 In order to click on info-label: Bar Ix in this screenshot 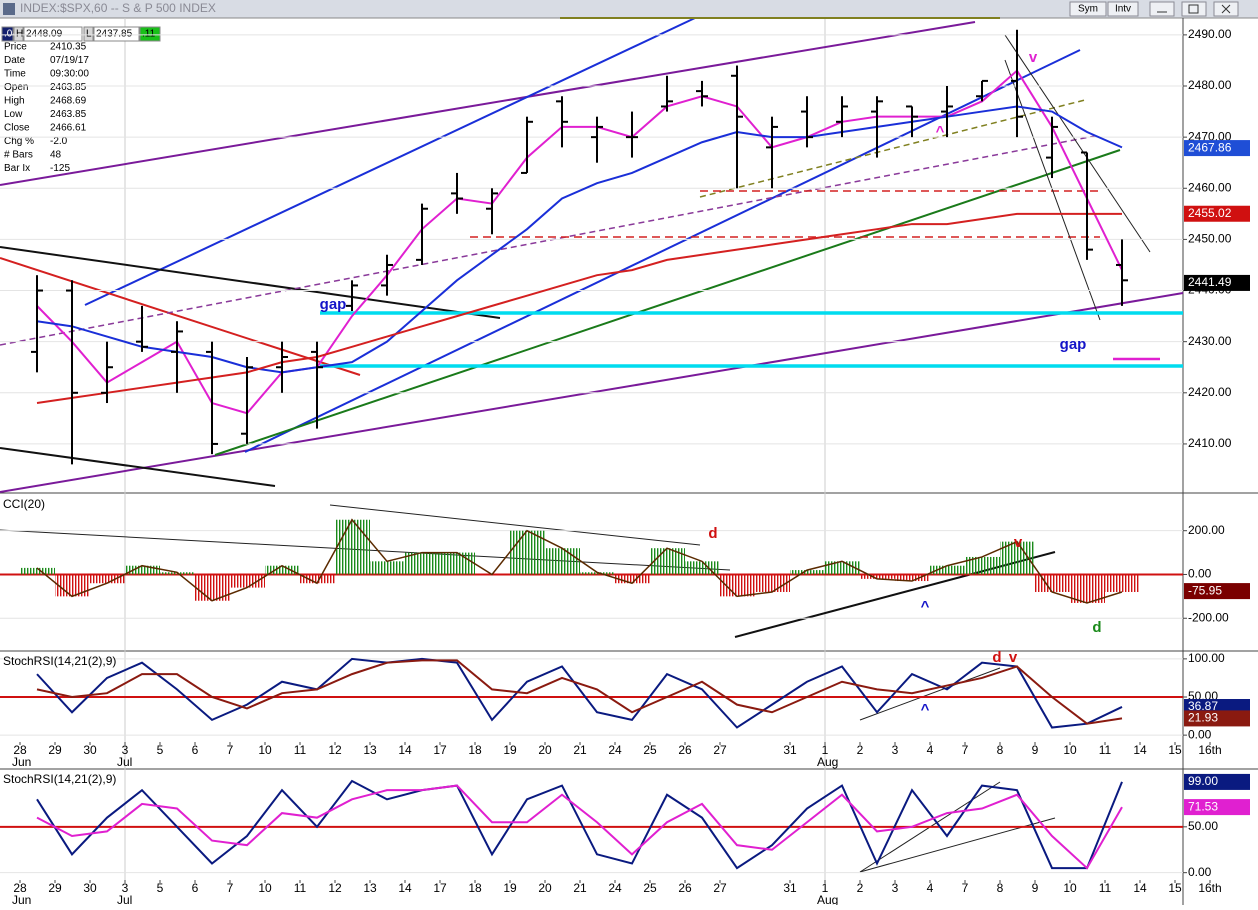, I will do `click(17, 168)`.